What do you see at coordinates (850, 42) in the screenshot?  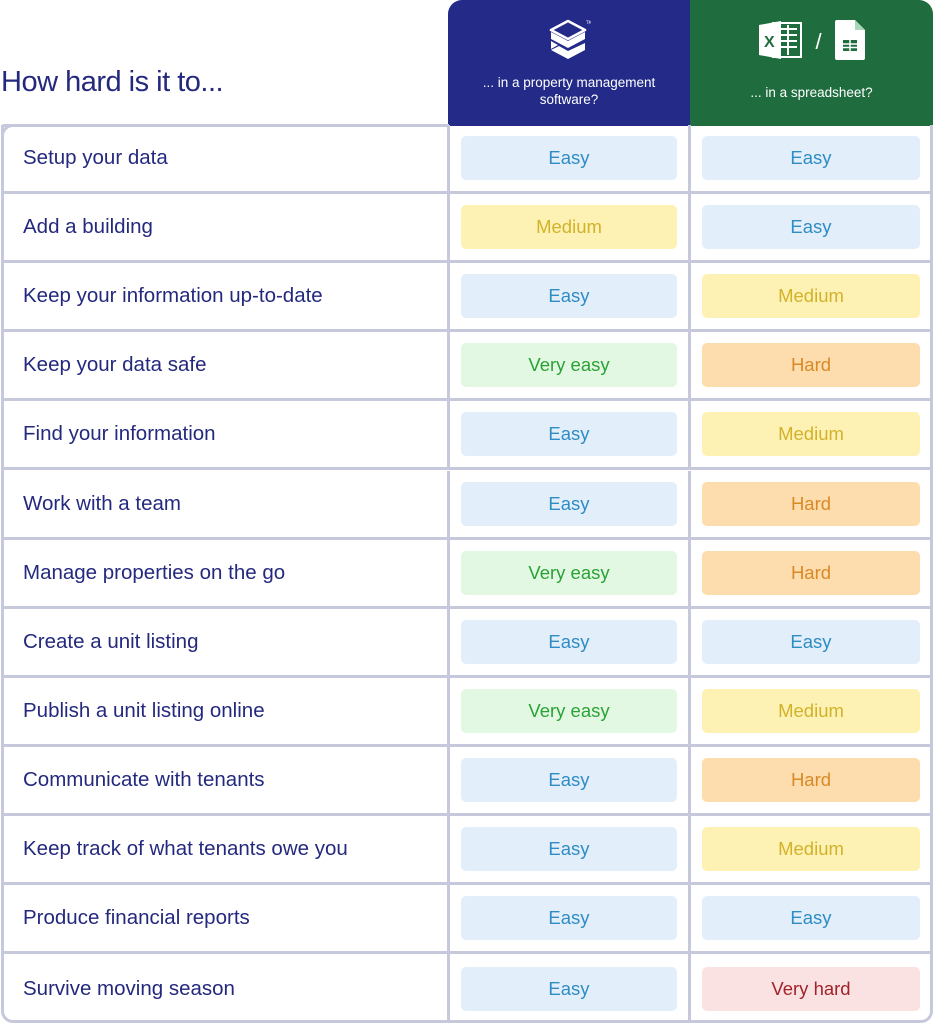 I see `google-sheets-icon` at bounding box center [850, 42].